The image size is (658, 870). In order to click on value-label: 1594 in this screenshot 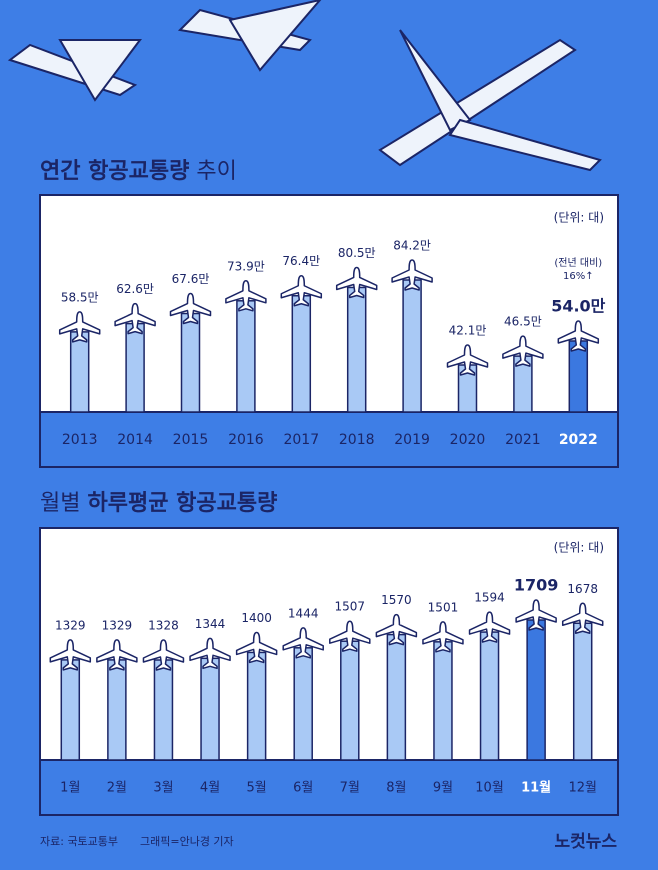, I will do `click(489, 598)`.